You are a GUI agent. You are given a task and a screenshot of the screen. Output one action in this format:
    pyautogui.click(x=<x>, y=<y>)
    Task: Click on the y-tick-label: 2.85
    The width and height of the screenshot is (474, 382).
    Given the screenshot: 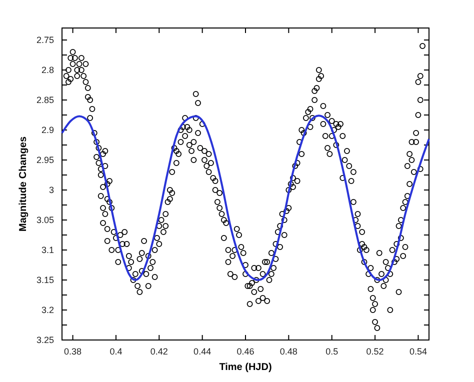 What is the action you would take?
    pyautogui.click(x=45, y=99)
    